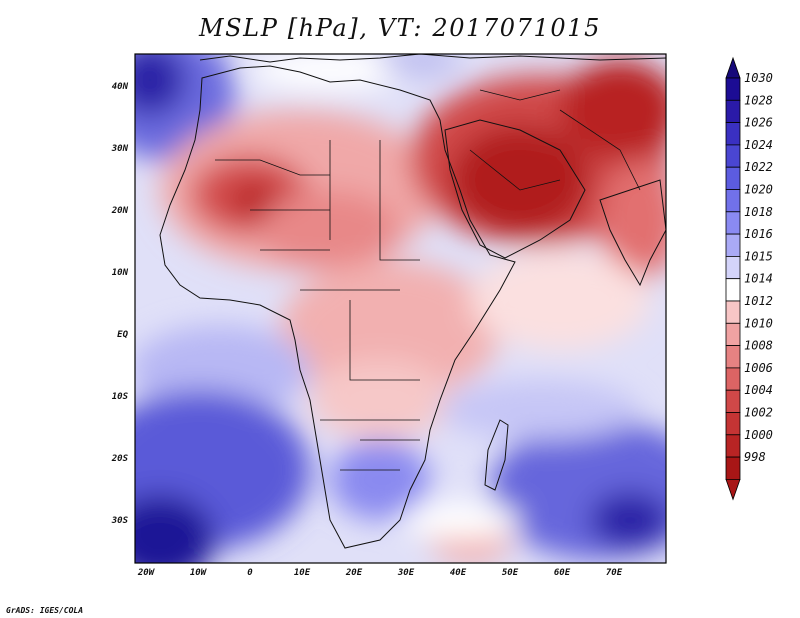 The width and height of the screenshot is (800, 618). I want to click on lon-label: 50E, so click(510, 573).